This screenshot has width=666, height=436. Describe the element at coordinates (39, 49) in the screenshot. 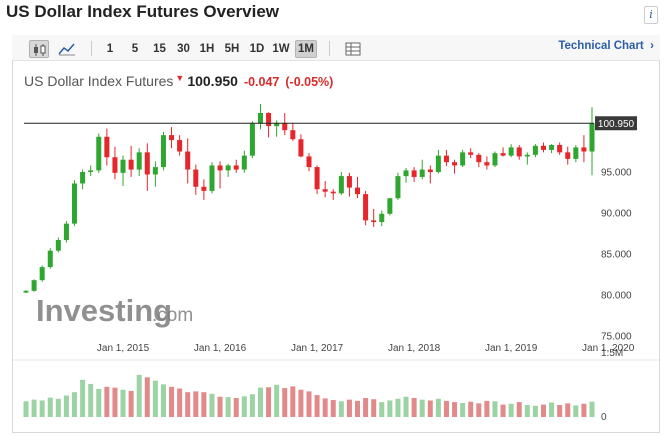

I see `candlestick-icon` at that location.